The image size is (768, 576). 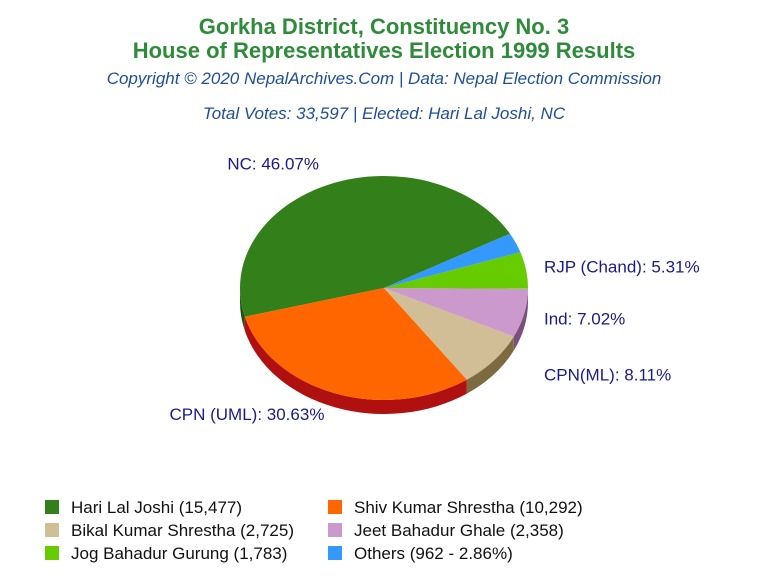 What do you see at coordinates (157, 507) in the screenshot?
I see `legend-label: Hari Lal Joshi (15,477)` at bounding box center [157, 507].